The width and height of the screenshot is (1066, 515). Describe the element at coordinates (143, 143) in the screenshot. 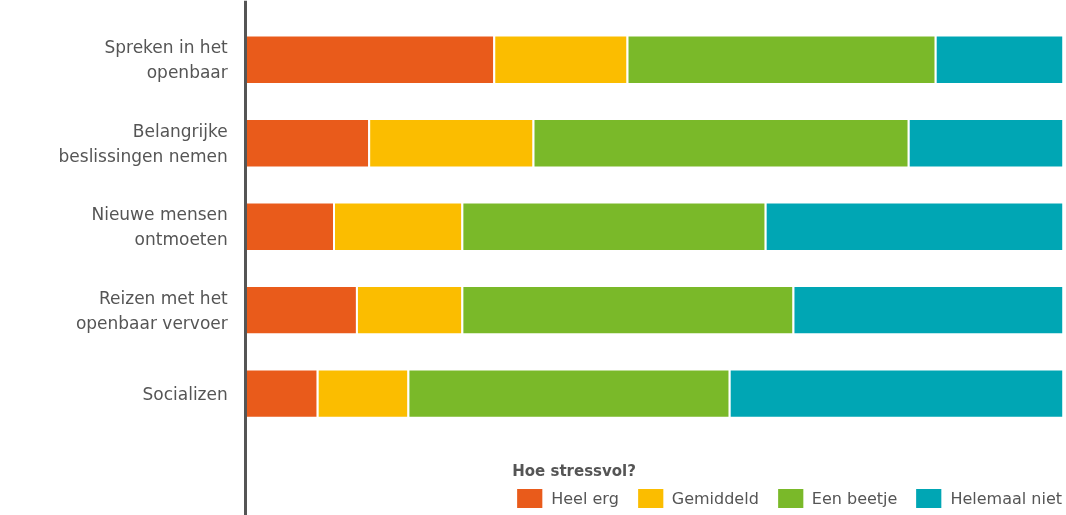

I see `y-tick-label: Belangrijke beslissingen nemen` at that location.